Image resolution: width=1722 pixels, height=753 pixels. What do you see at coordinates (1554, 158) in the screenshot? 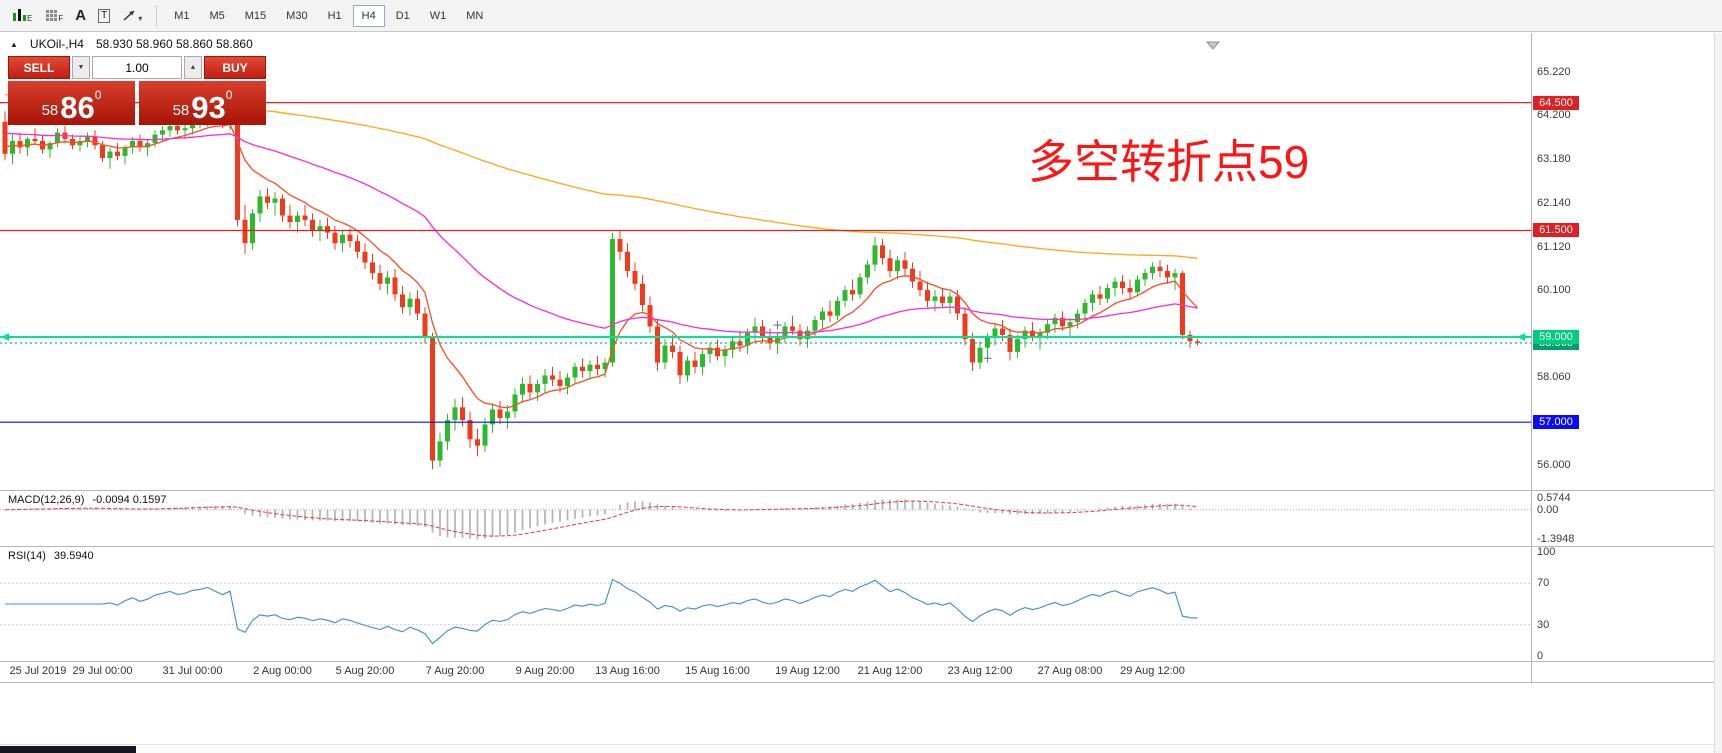
I see `price-axis-label: 63.180` at bounding box center [1554, 158].